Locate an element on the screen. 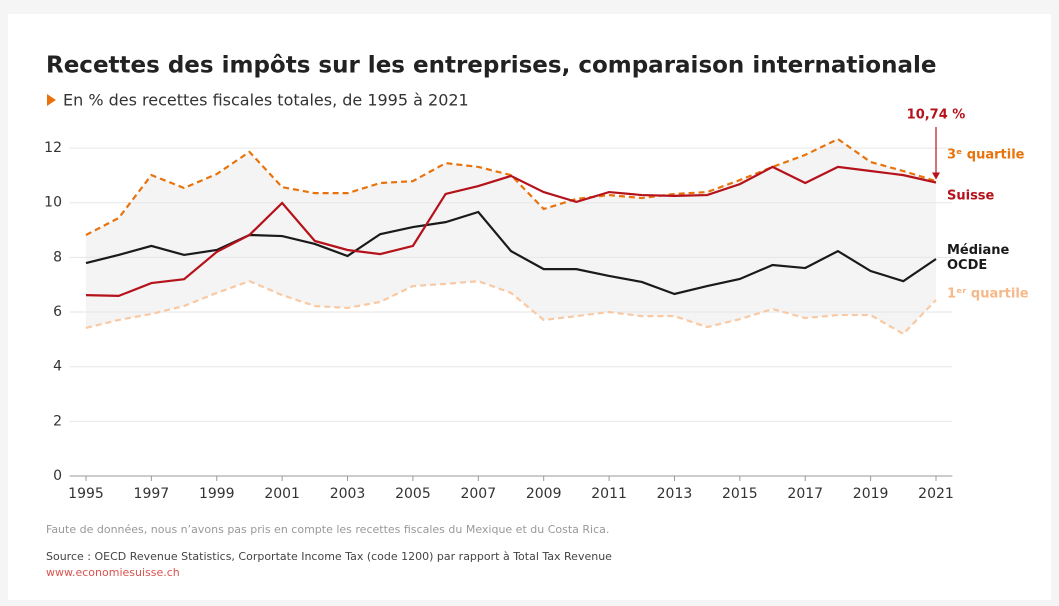 The image size is (1059, 606). x-tick-label: 2017 is located at coordinates (805, 494).